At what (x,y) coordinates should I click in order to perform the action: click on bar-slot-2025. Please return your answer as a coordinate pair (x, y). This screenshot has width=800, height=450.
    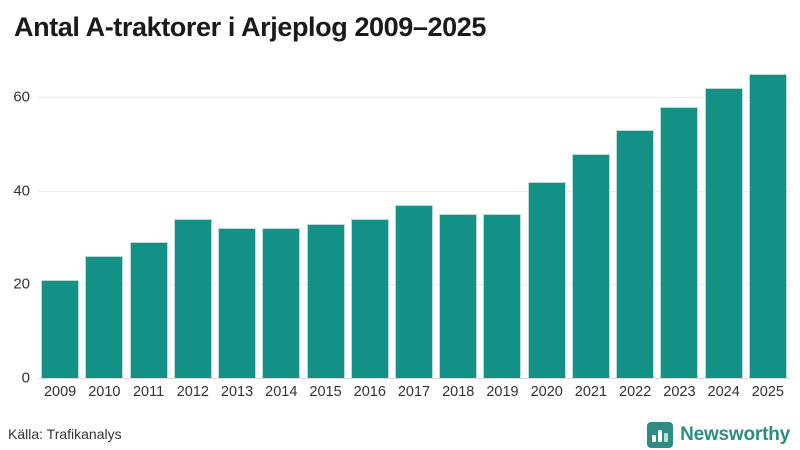
    Looking at the image, I should click on (768, 219).